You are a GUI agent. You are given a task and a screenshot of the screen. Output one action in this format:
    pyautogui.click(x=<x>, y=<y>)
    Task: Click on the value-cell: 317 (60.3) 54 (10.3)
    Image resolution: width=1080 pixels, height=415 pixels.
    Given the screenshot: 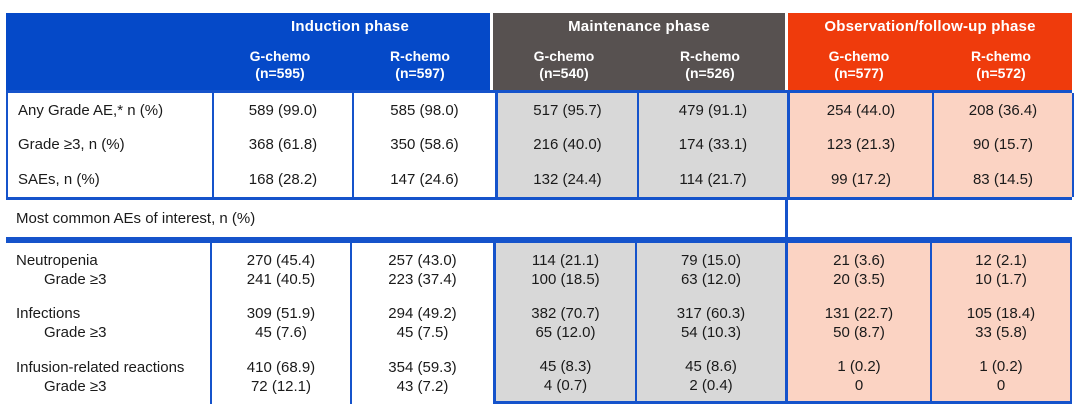 What is the action you would take?
    pyautogui.click(x=710, y=323)
    